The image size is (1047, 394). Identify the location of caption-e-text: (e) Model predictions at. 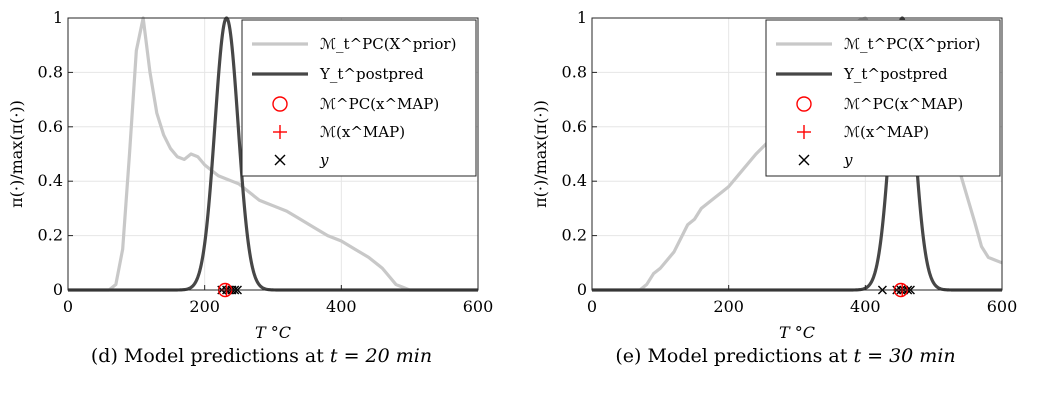
(731, 356).